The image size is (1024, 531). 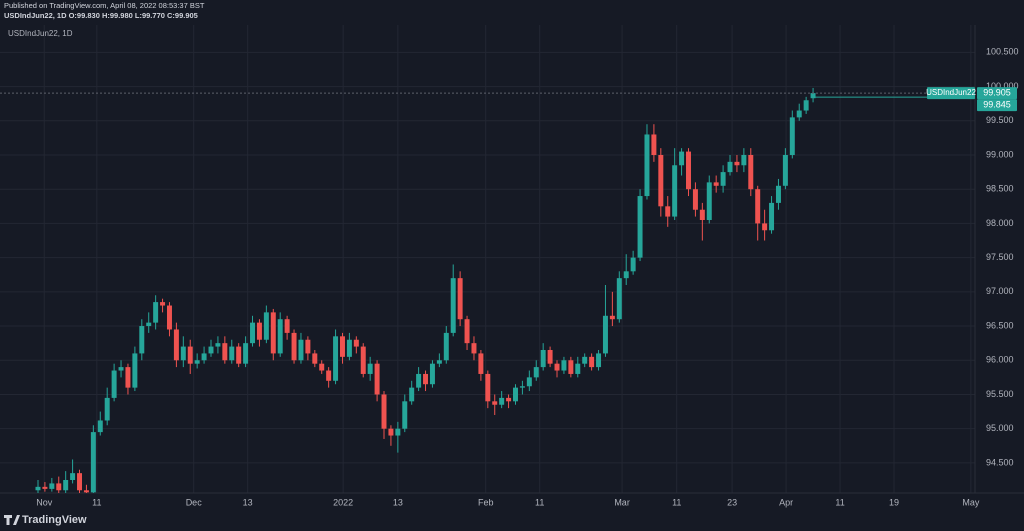 I want to click on y-tick-label: 96.500, so click(x=1000, y=325).